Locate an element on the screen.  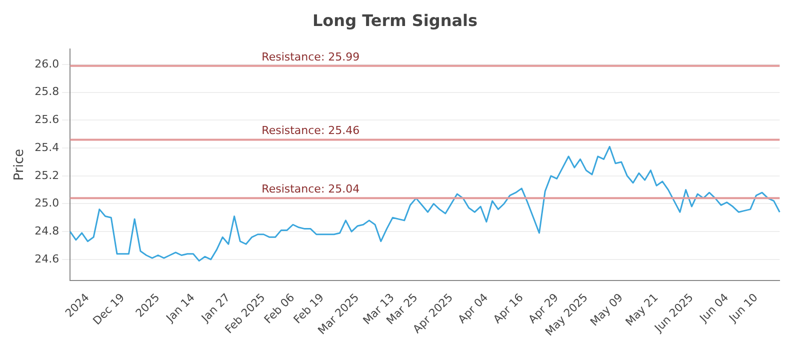
y-tick-label: 26.0 is located at coordinates (47, 63).